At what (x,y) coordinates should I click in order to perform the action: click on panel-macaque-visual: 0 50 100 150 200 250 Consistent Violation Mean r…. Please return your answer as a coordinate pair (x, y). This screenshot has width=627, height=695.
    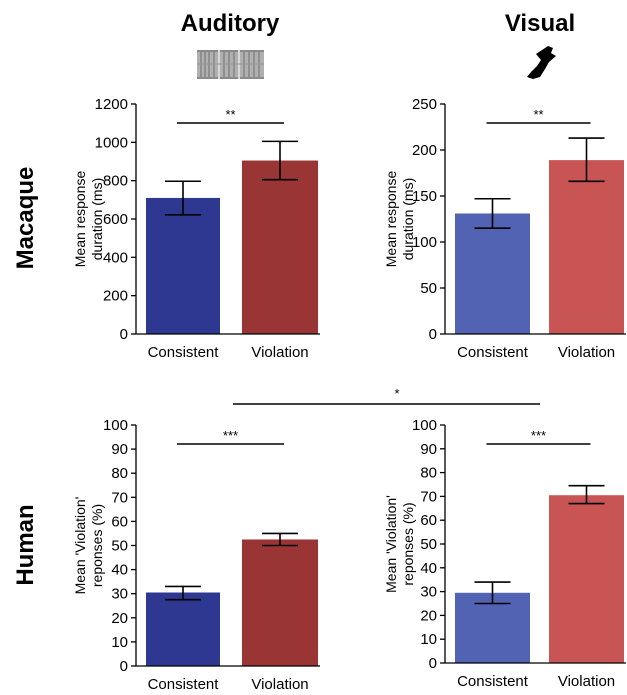
    Looking at the image, I should click on (504, 228).